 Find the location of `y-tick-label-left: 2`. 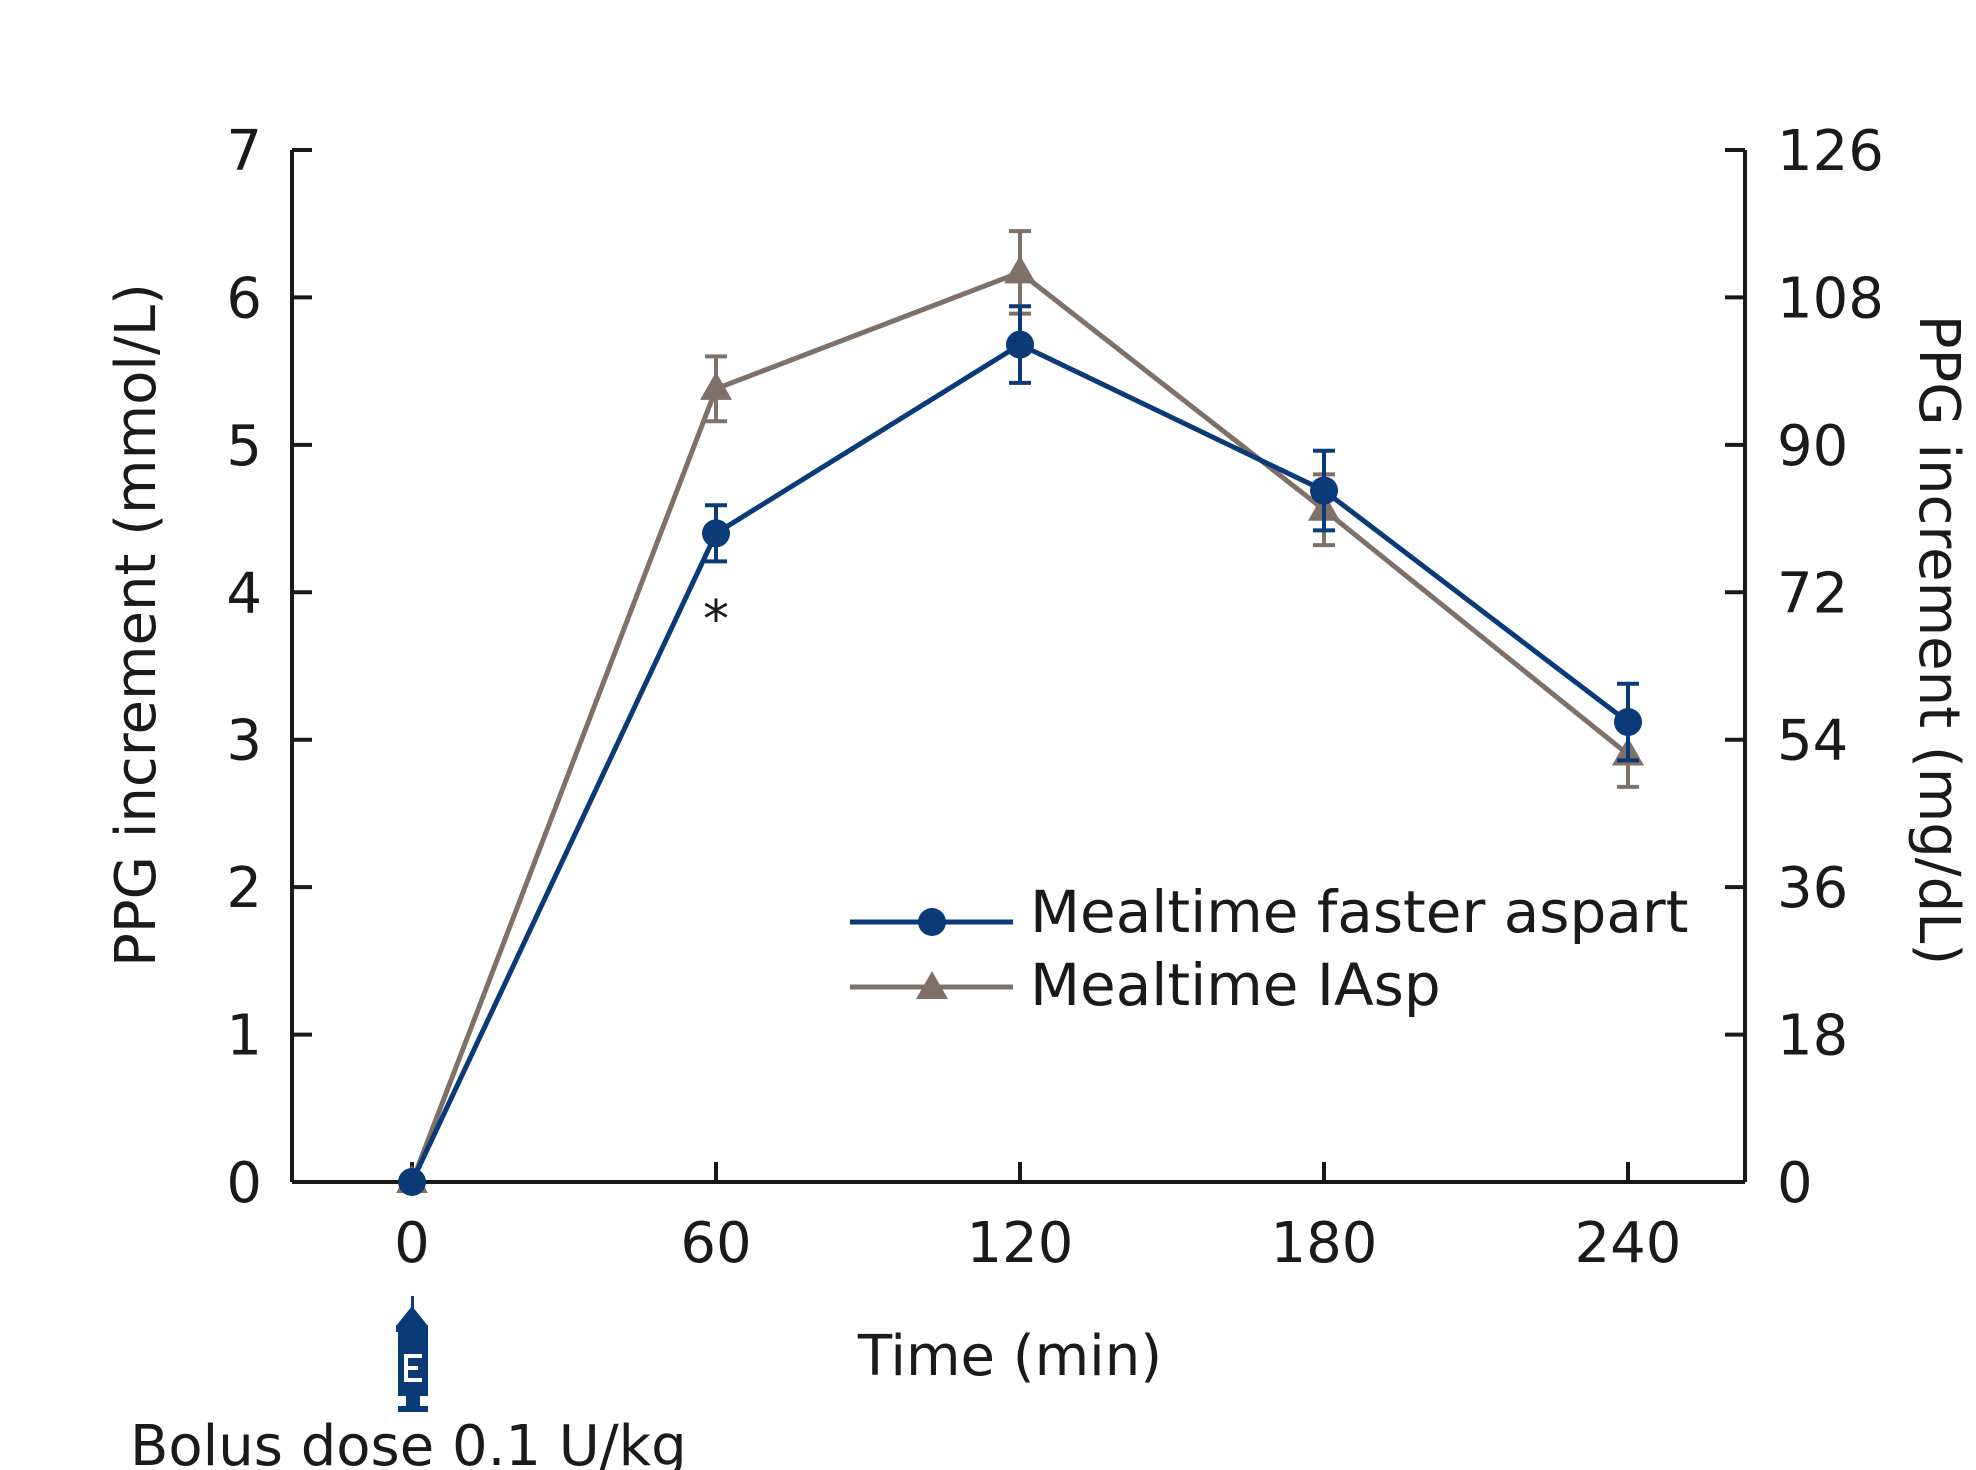

y-tick-label-left: 2 is located at coordinates (244, 888).